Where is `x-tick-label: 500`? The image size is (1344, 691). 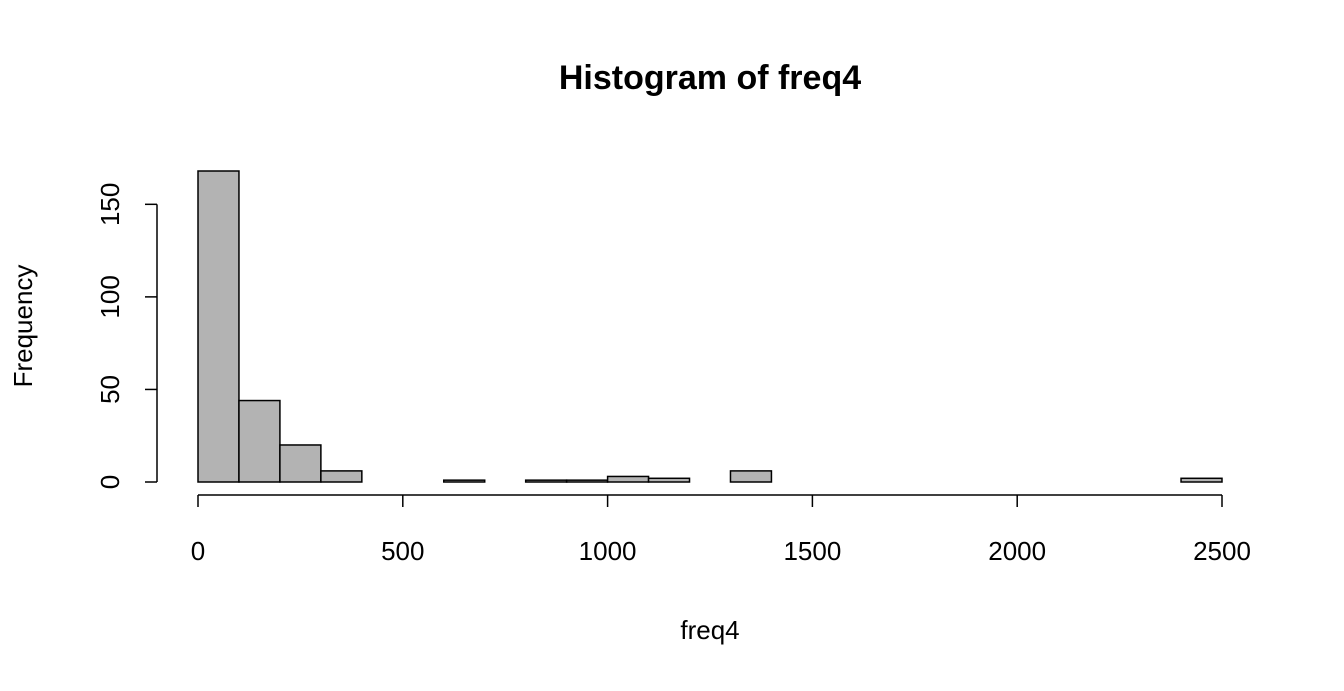 x-tick-label: 500 is located at coordinates (402, 551).